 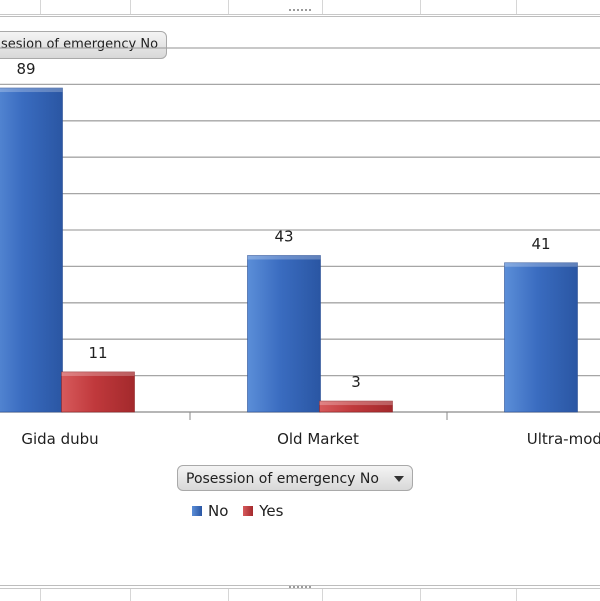 I want to click on field-button-posession: Posession of emergency No, so click(x=295, y=478).